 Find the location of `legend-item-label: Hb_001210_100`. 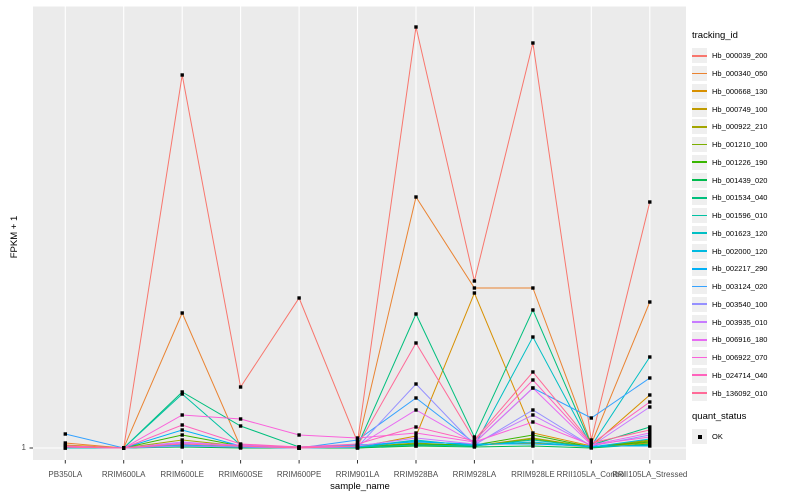

legend-item-label: Hb_001210_100 is located at coordinates (740, 145).